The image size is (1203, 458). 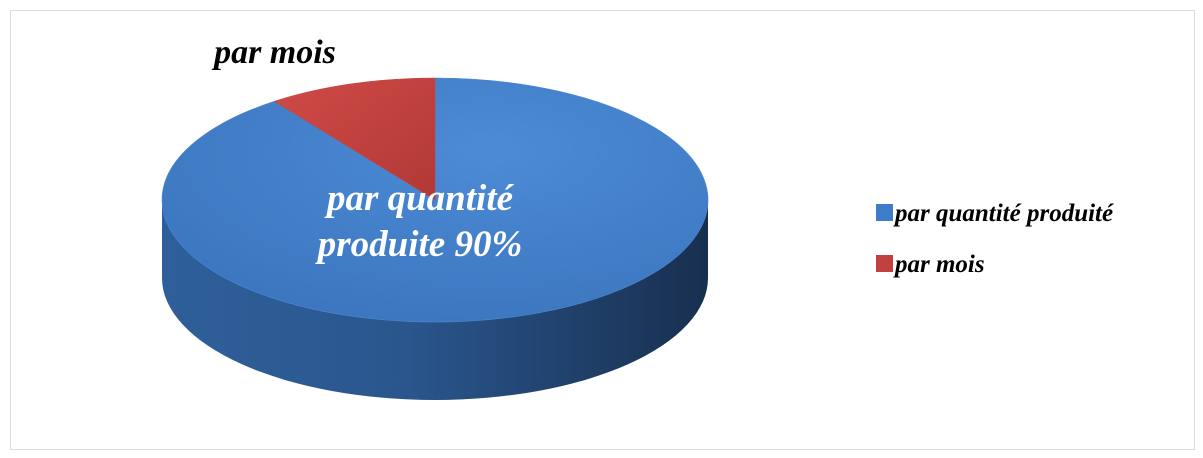 What do you see at coordinates (939, 264) in the screenshot?
I see `legend-label: par mois` at bounding box center [939, 264].